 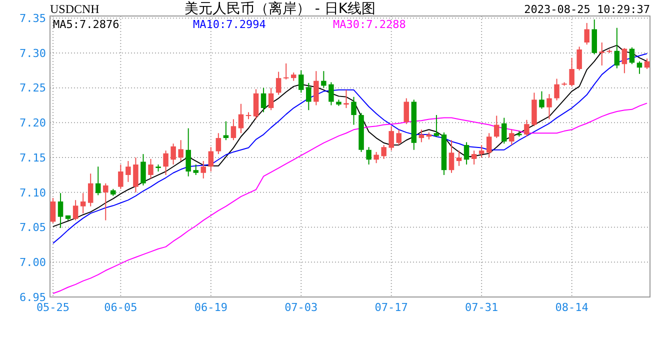 I want to click on x-tick-label: 06-05, so click(x=121, y=307).